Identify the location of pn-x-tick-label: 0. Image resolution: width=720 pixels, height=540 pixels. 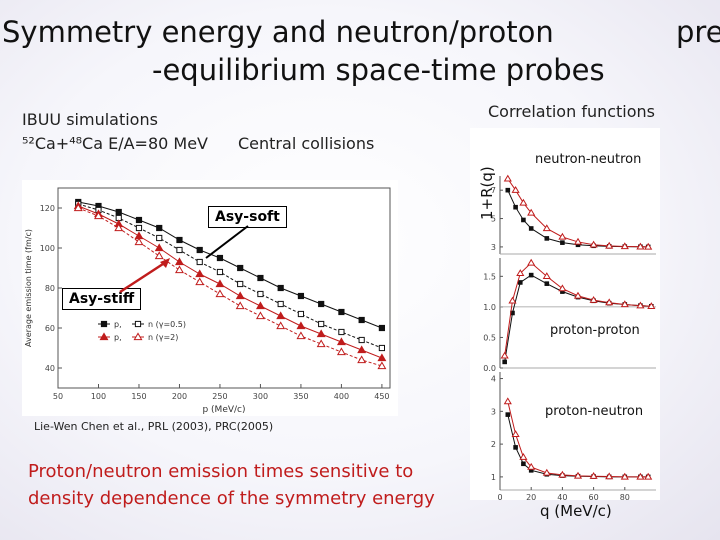
(499, 496).